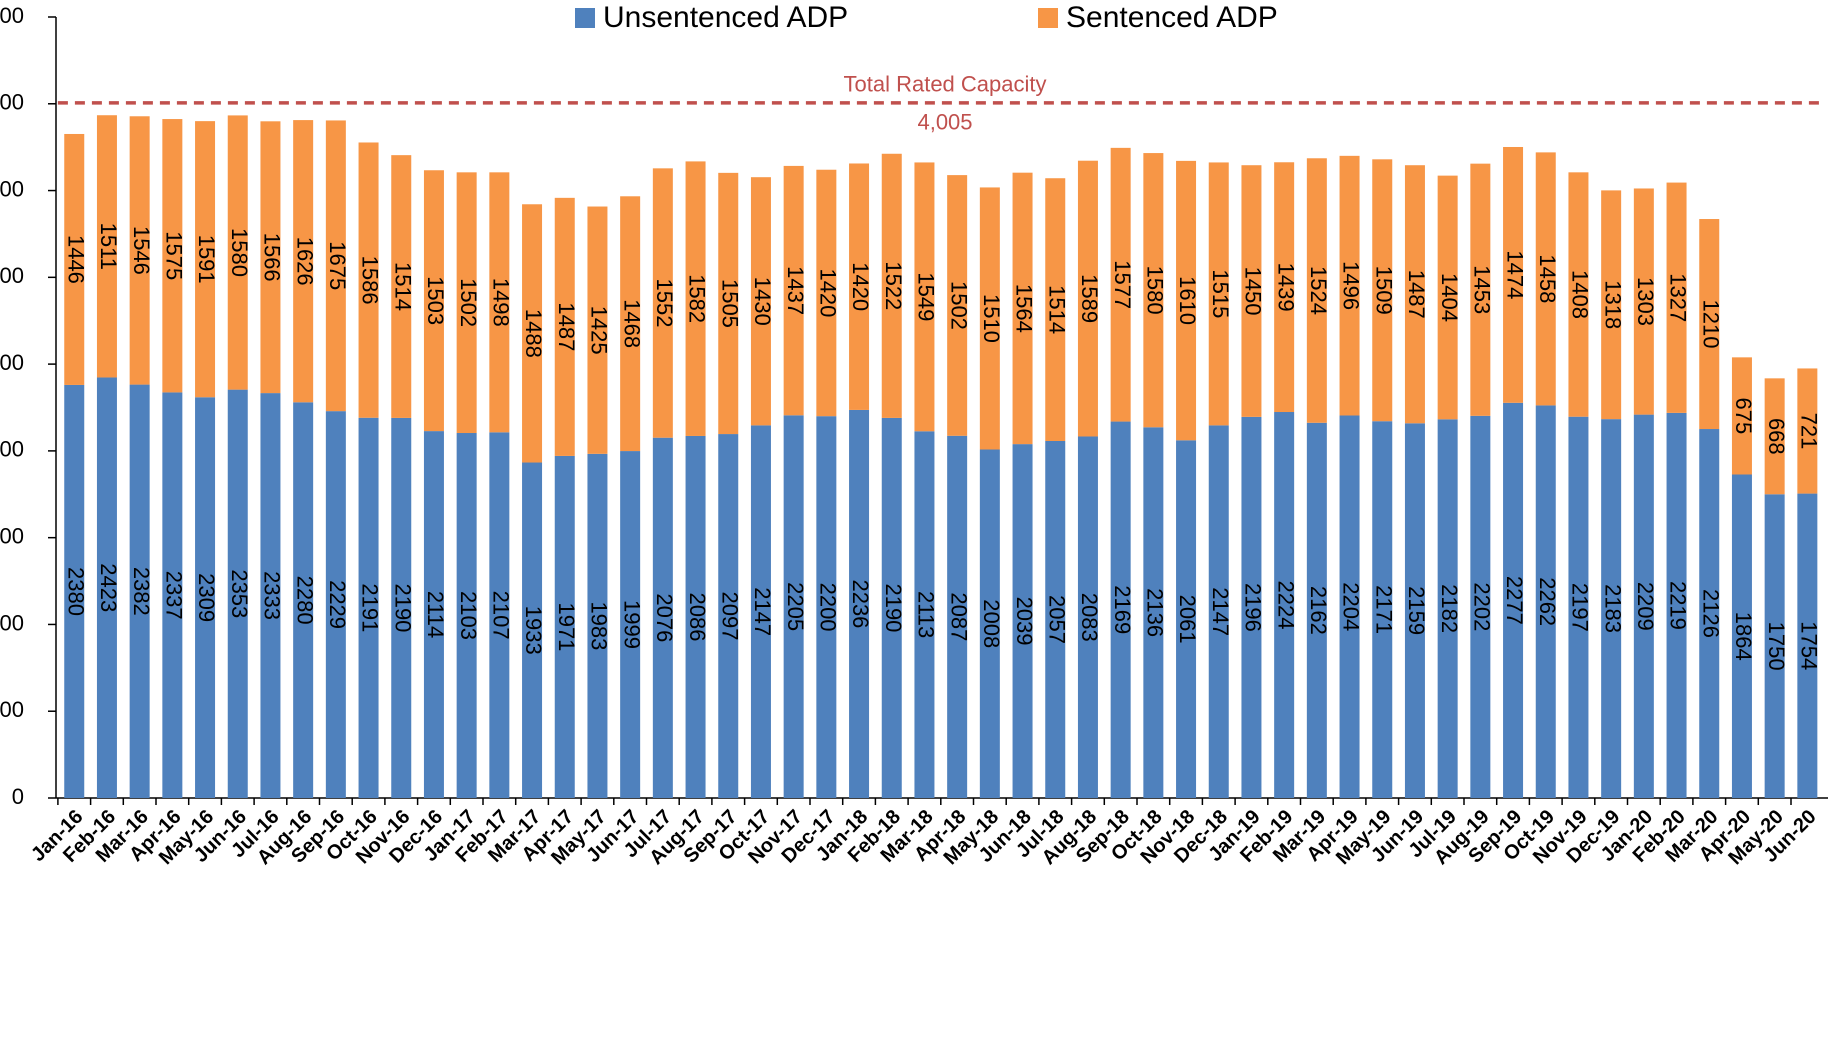 The image size is (1828, 1042). Describe the element at coordinates (1285, 287) in the screenshot. I see `value-label: 1439` at that location.